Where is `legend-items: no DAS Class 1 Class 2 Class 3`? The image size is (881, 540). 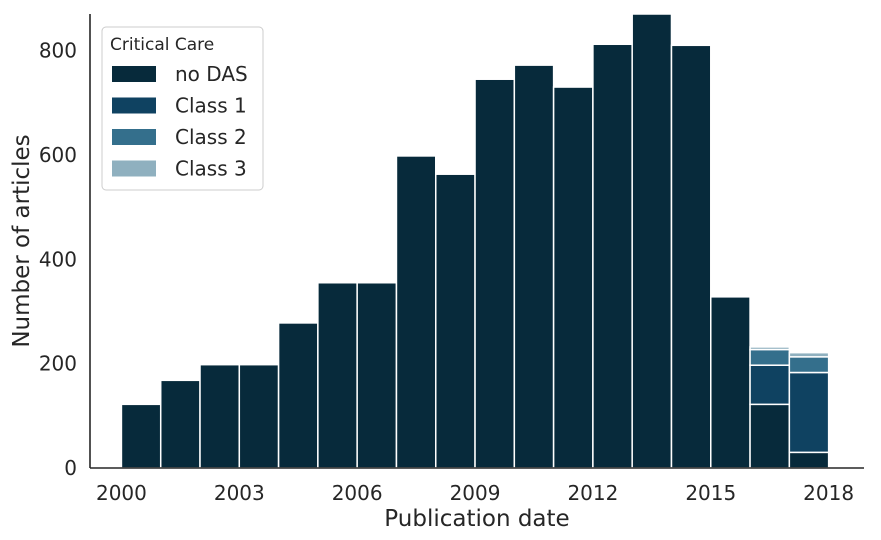
legend-items: no DAS Class 1 Class 2 Class 3 is located at coordinates (180, 121).